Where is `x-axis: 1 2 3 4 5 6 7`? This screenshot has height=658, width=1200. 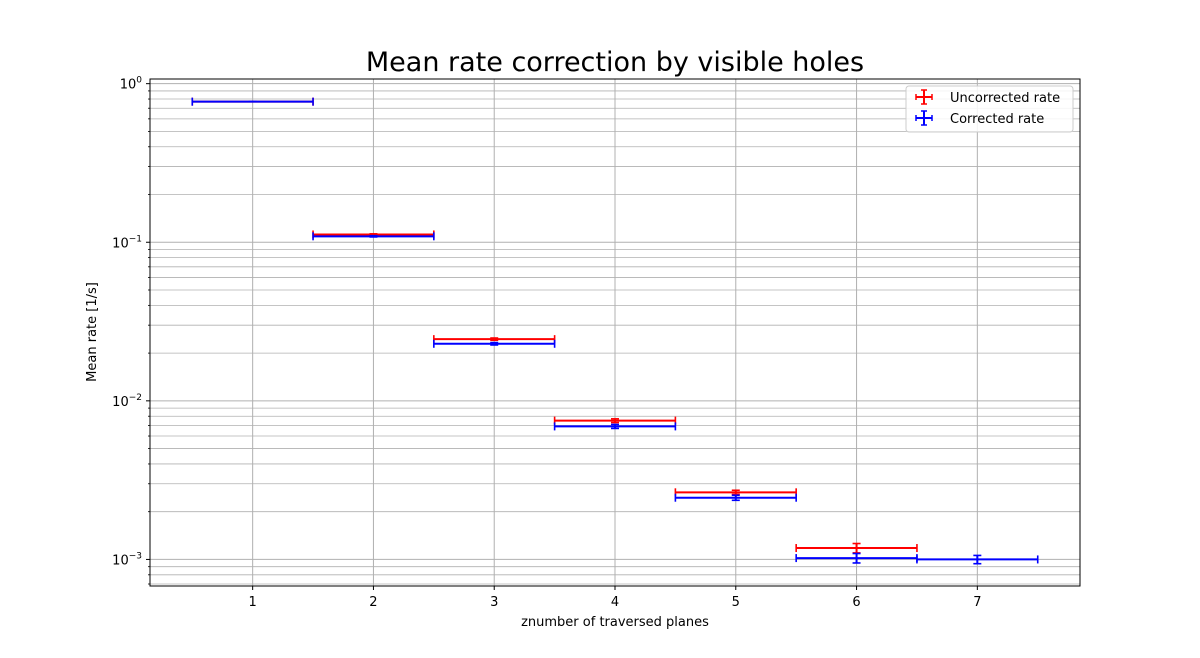 x-axis: 1 2 3 4 5 6 7 is located at coordinates (615, 598).